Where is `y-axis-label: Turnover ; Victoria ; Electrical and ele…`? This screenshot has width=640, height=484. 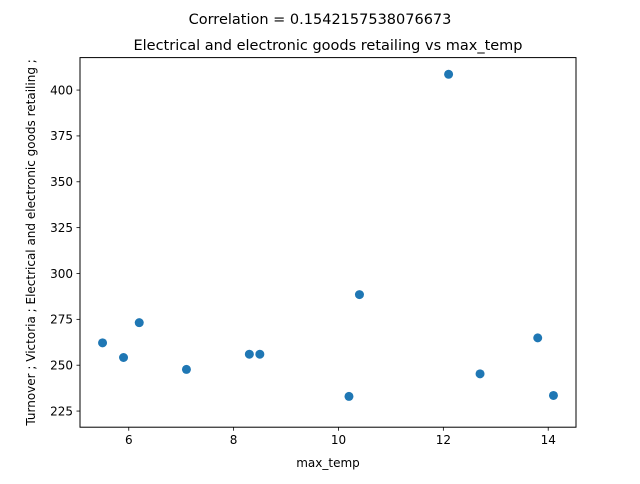
y-axis-label: Turnover ; Victoria ; Electrical and ele… is located at coordinates (31, 242).